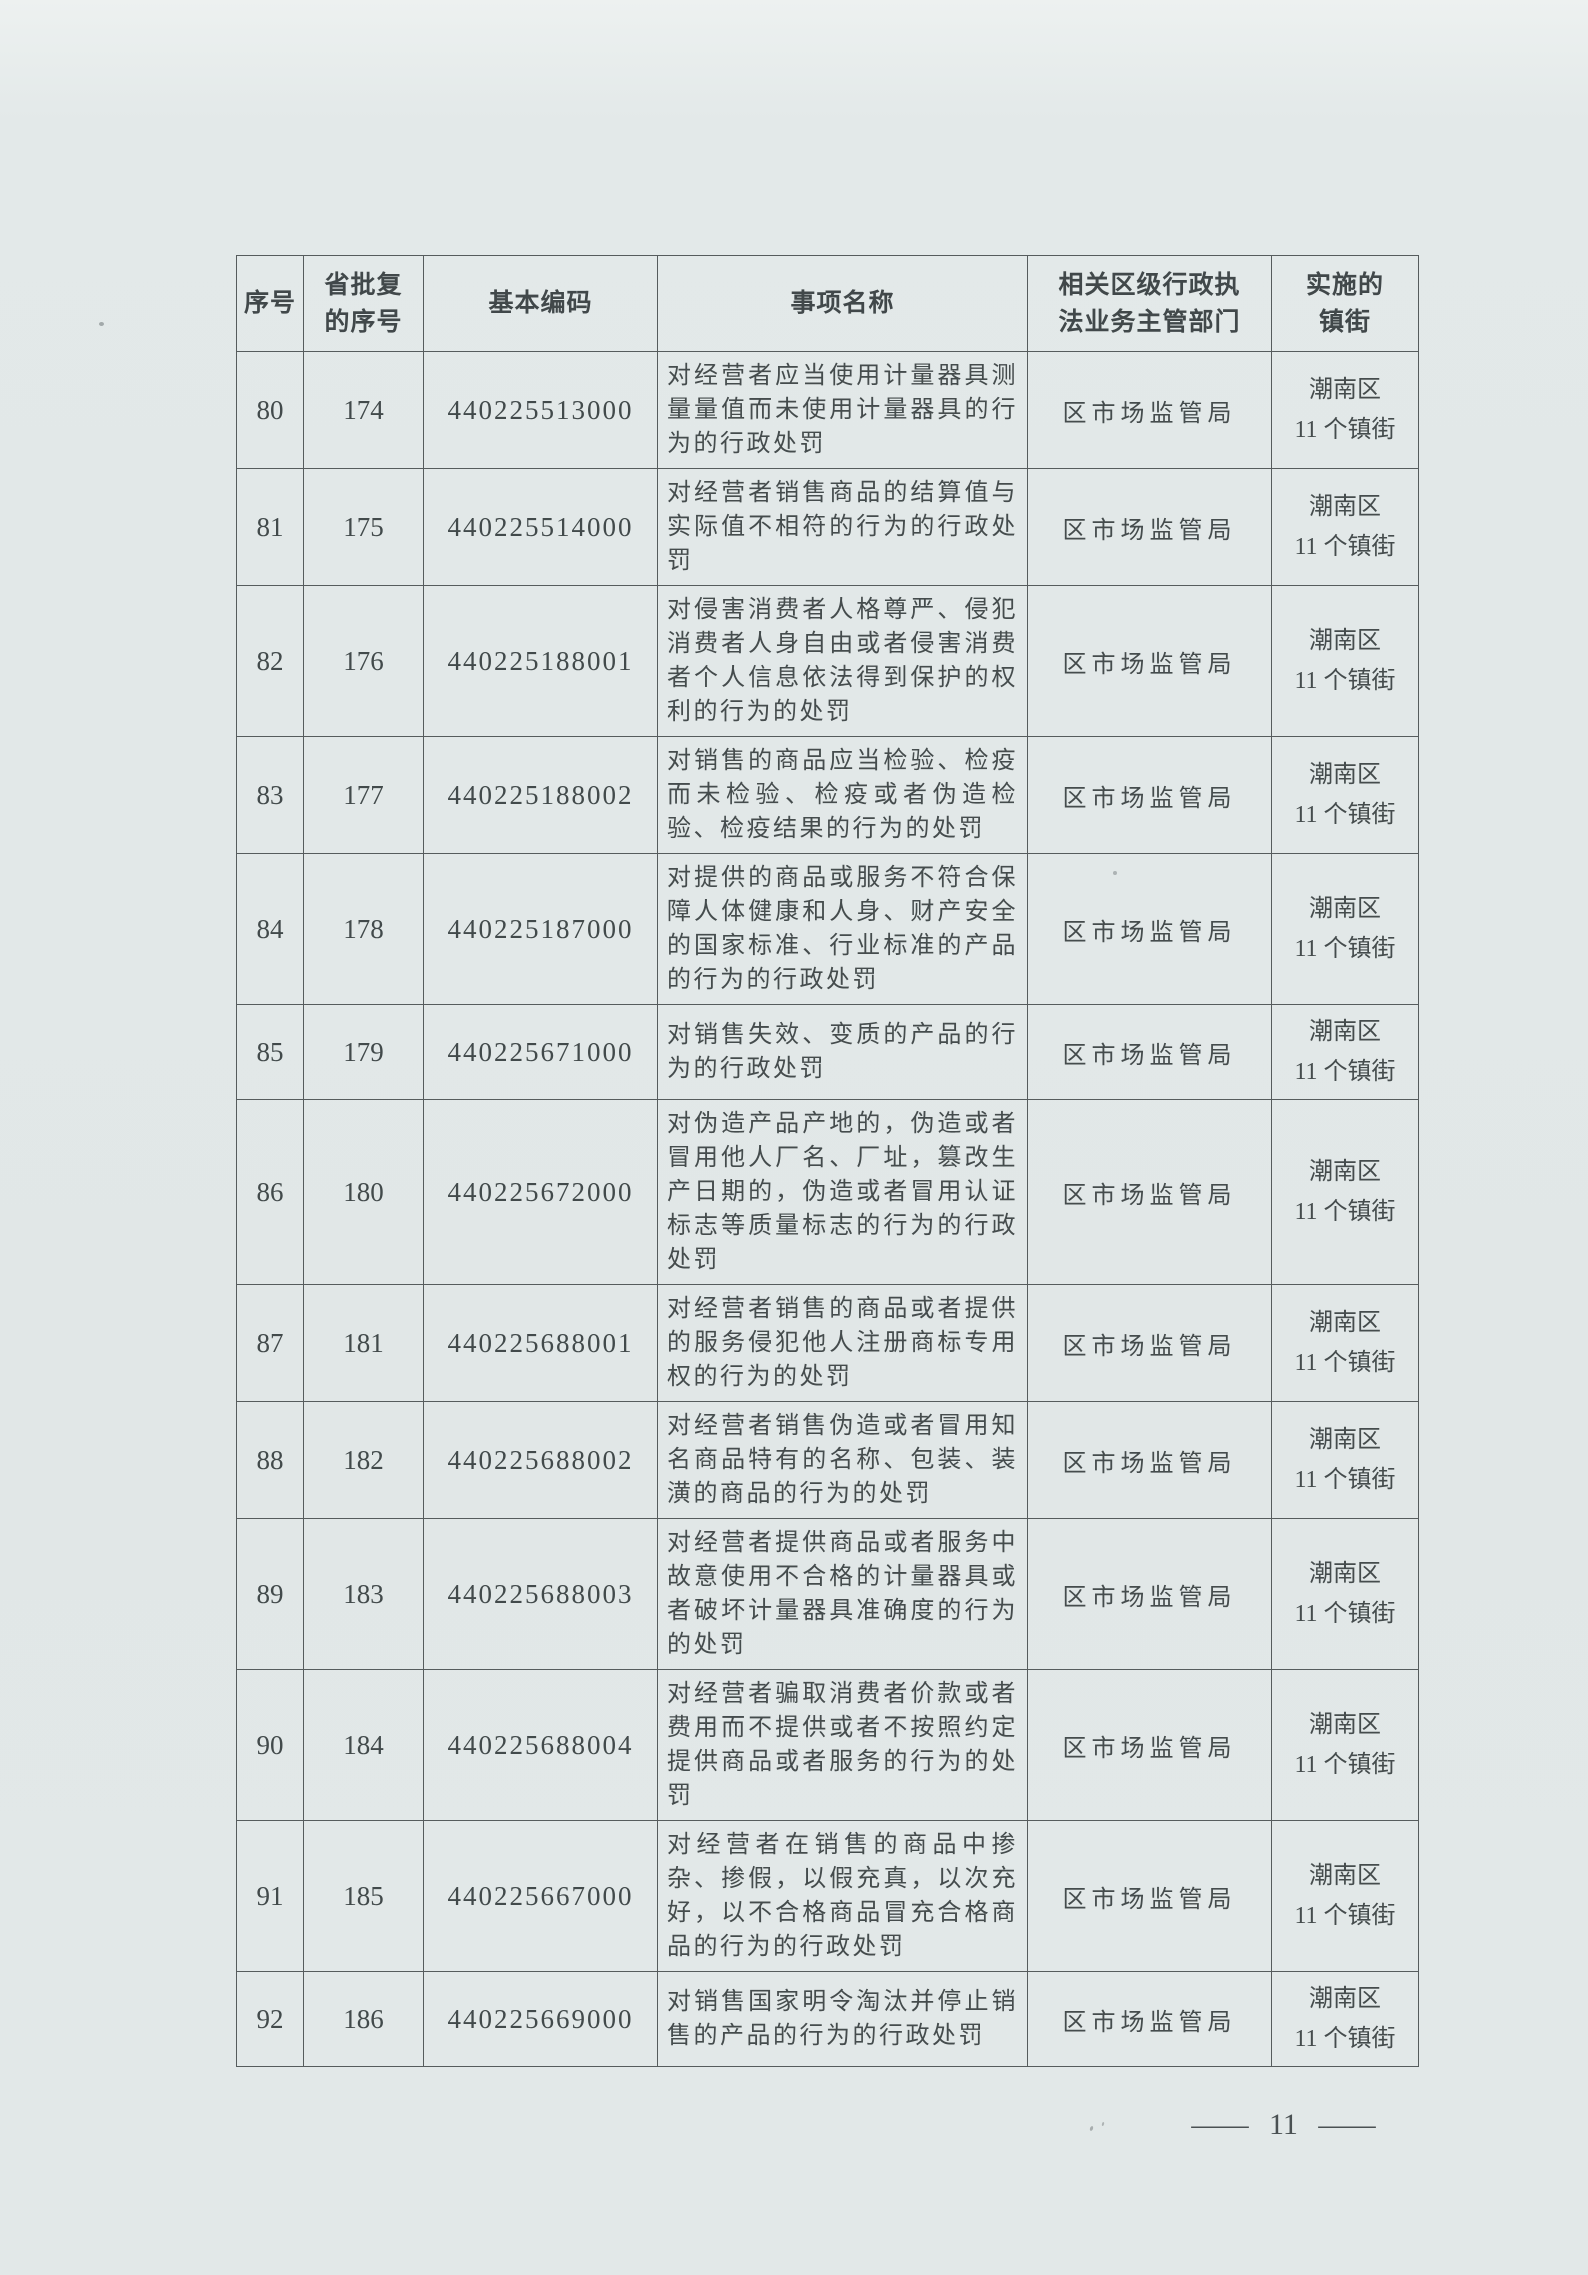  Describe the element at coordinates (363, 1896) in the screenshot. I see `row-provincial-no-cell: 185` at that location.